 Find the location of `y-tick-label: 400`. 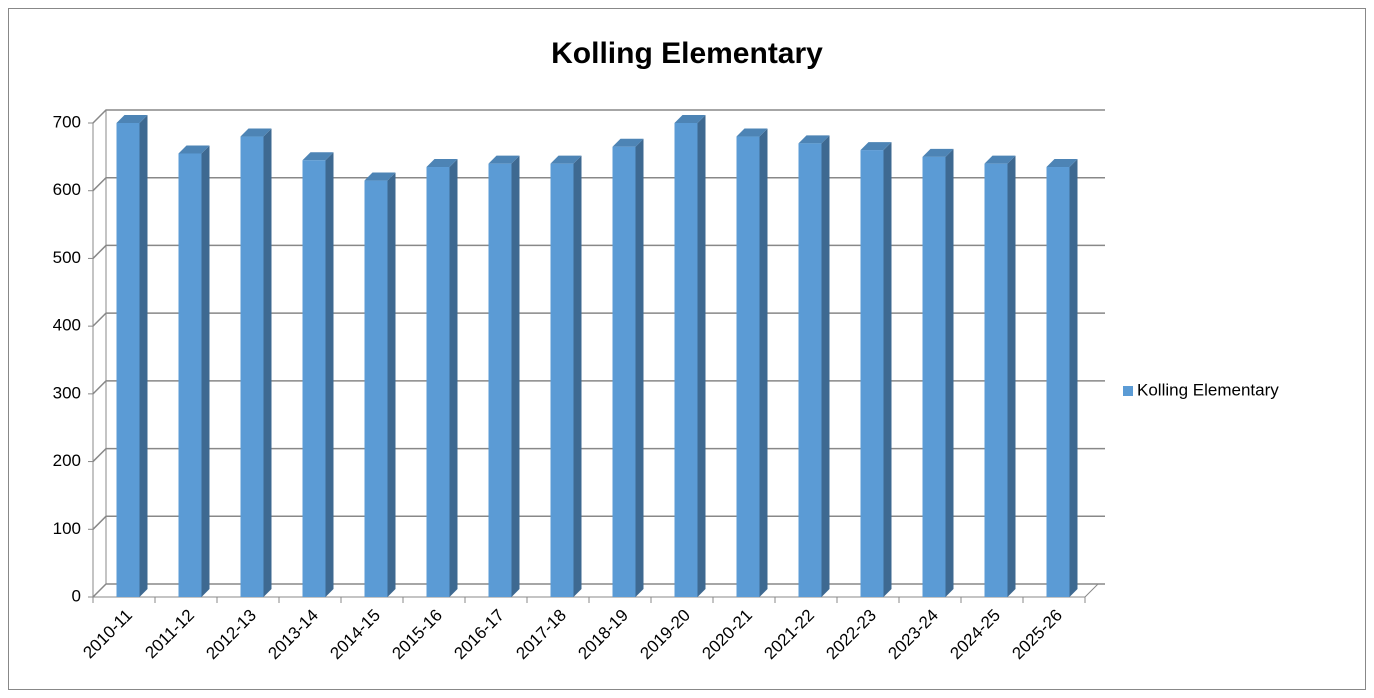

y-tick-label: 400 is located at coordinates (67, 325).